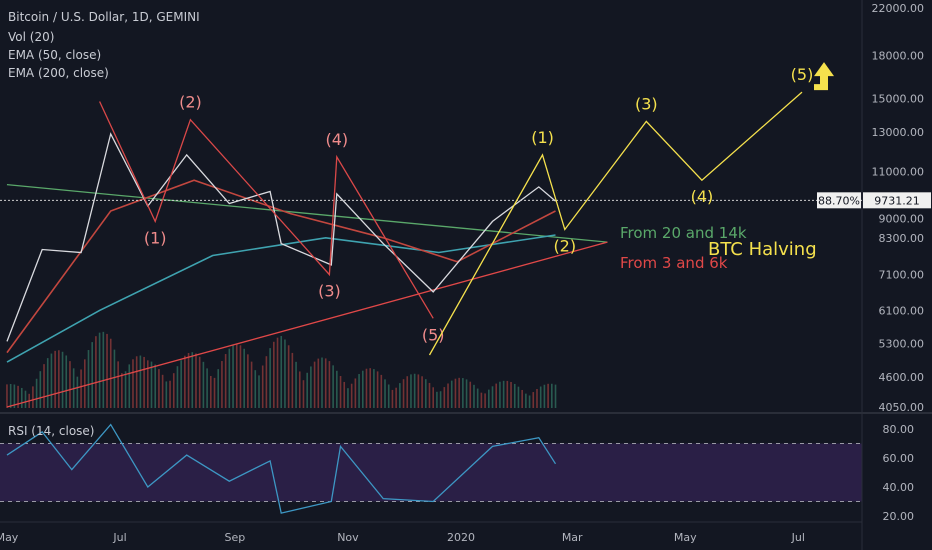 The width and height of the screenshot is (932, 550). Describe the element at coordinates (899, 516) in the screenshot. I see `rsi-tick-label: 20.00` at that location.